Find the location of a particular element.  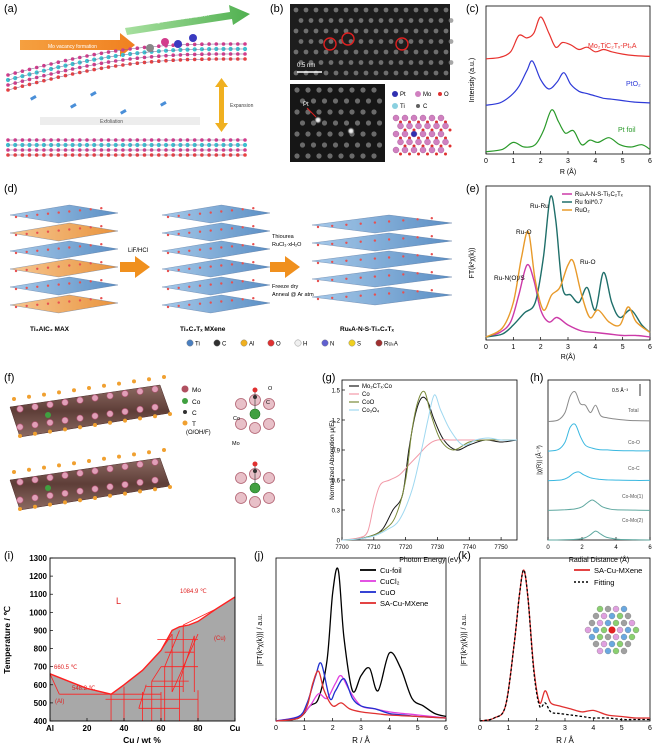

y-tick-label: 1.5 is located at coordinates (336, 392).